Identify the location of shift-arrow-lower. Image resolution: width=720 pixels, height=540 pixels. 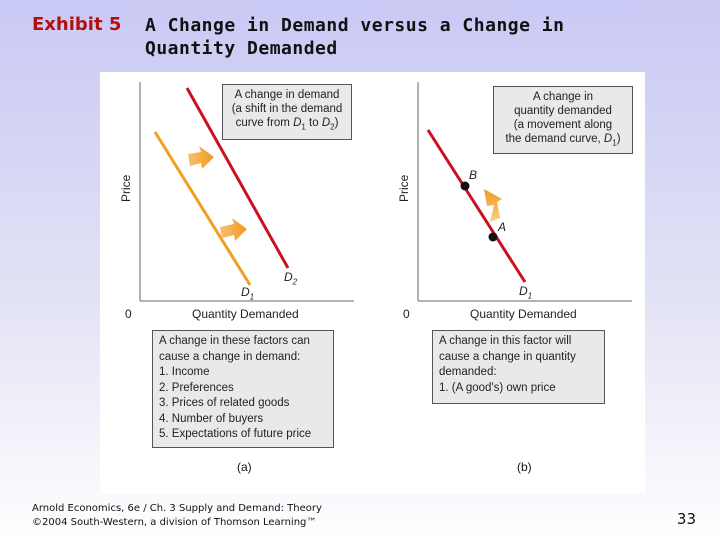
(233, 229).